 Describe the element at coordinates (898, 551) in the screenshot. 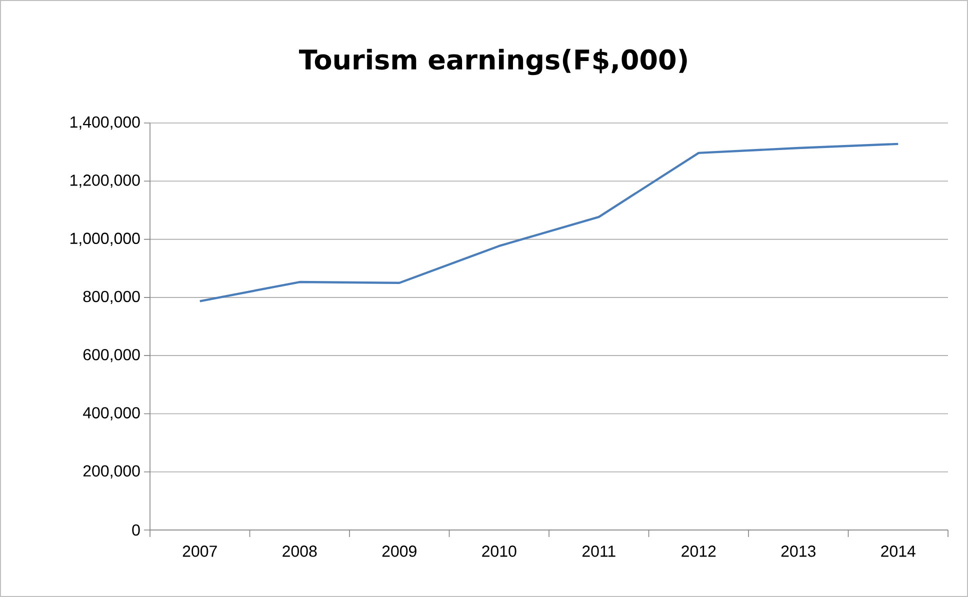

I see `x-tick-label: 2014` at that location.